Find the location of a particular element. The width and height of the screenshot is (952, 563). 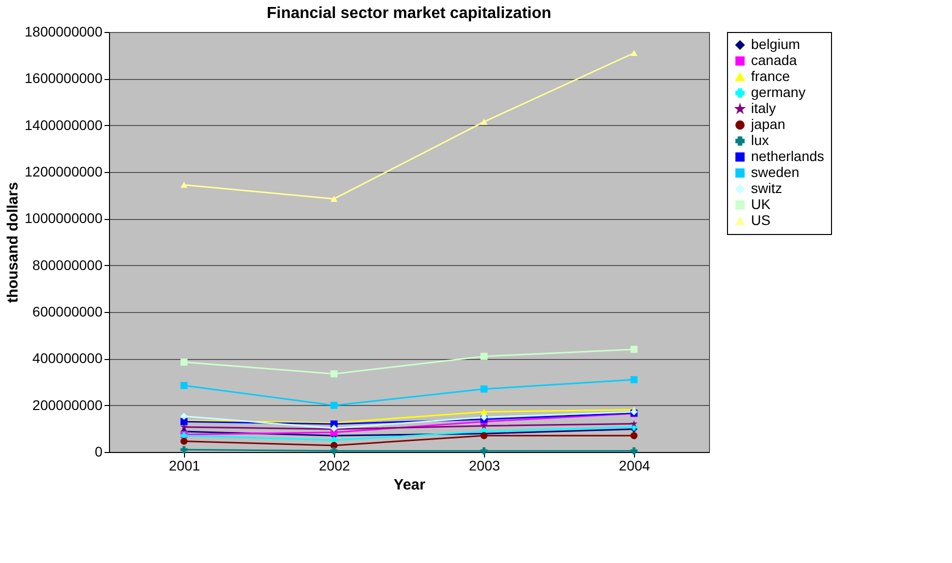

legend-label: UK is located at coordinates (761, 204).